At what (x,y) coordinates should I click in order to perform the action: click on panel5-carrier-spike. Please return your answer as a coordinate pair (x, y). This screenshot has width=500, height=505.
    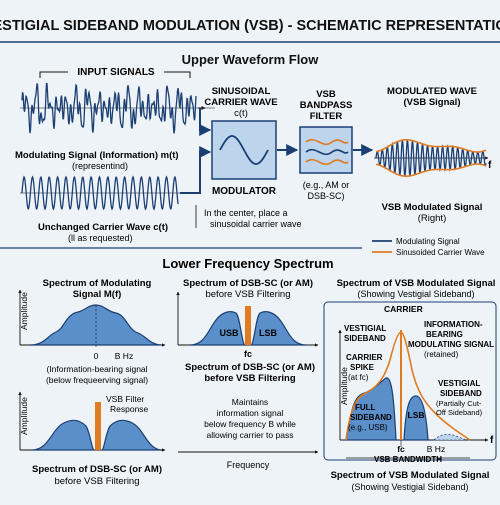
    Looking at the image, I should click on (401, 385).